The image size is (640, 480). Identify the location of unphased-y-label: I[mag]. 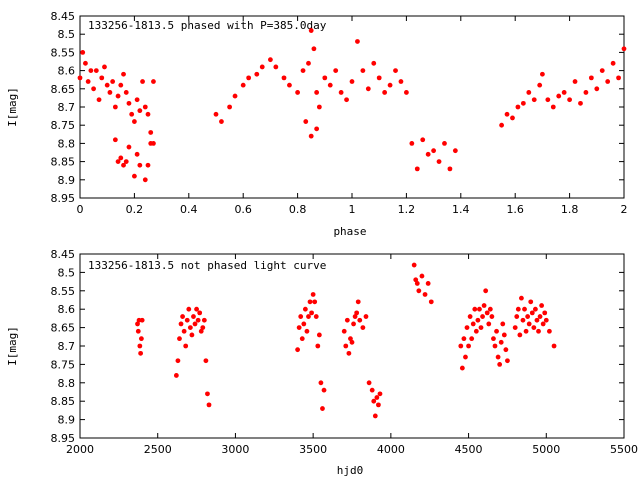
(12, 346).